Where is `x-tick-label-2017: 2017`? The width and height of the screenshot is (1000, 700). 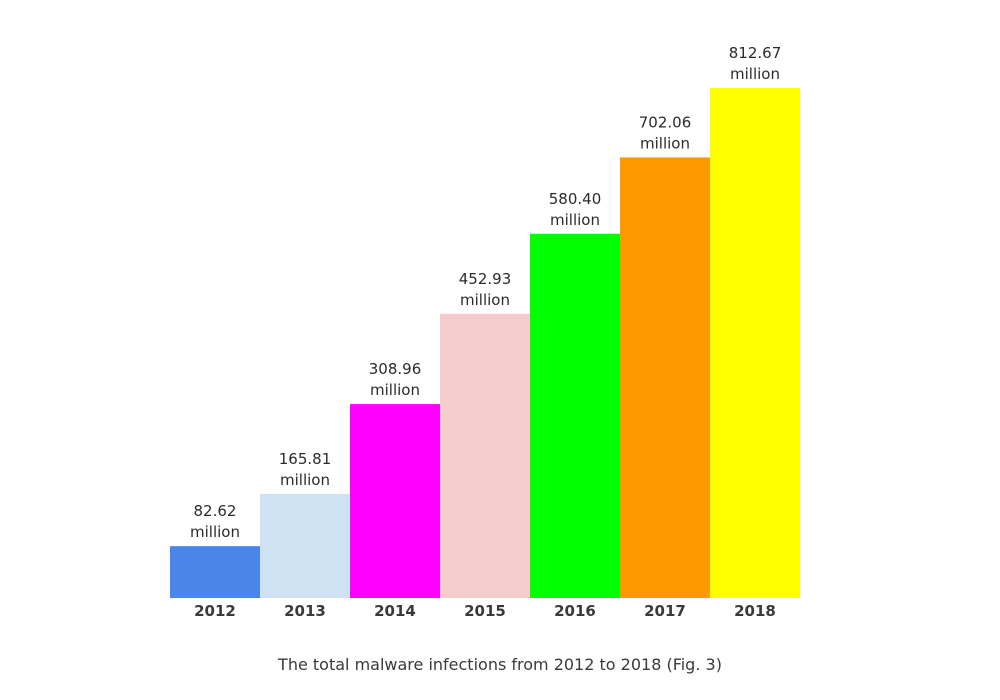 x-tick-label-2017: 2017 is located at coordinates (665, 611).